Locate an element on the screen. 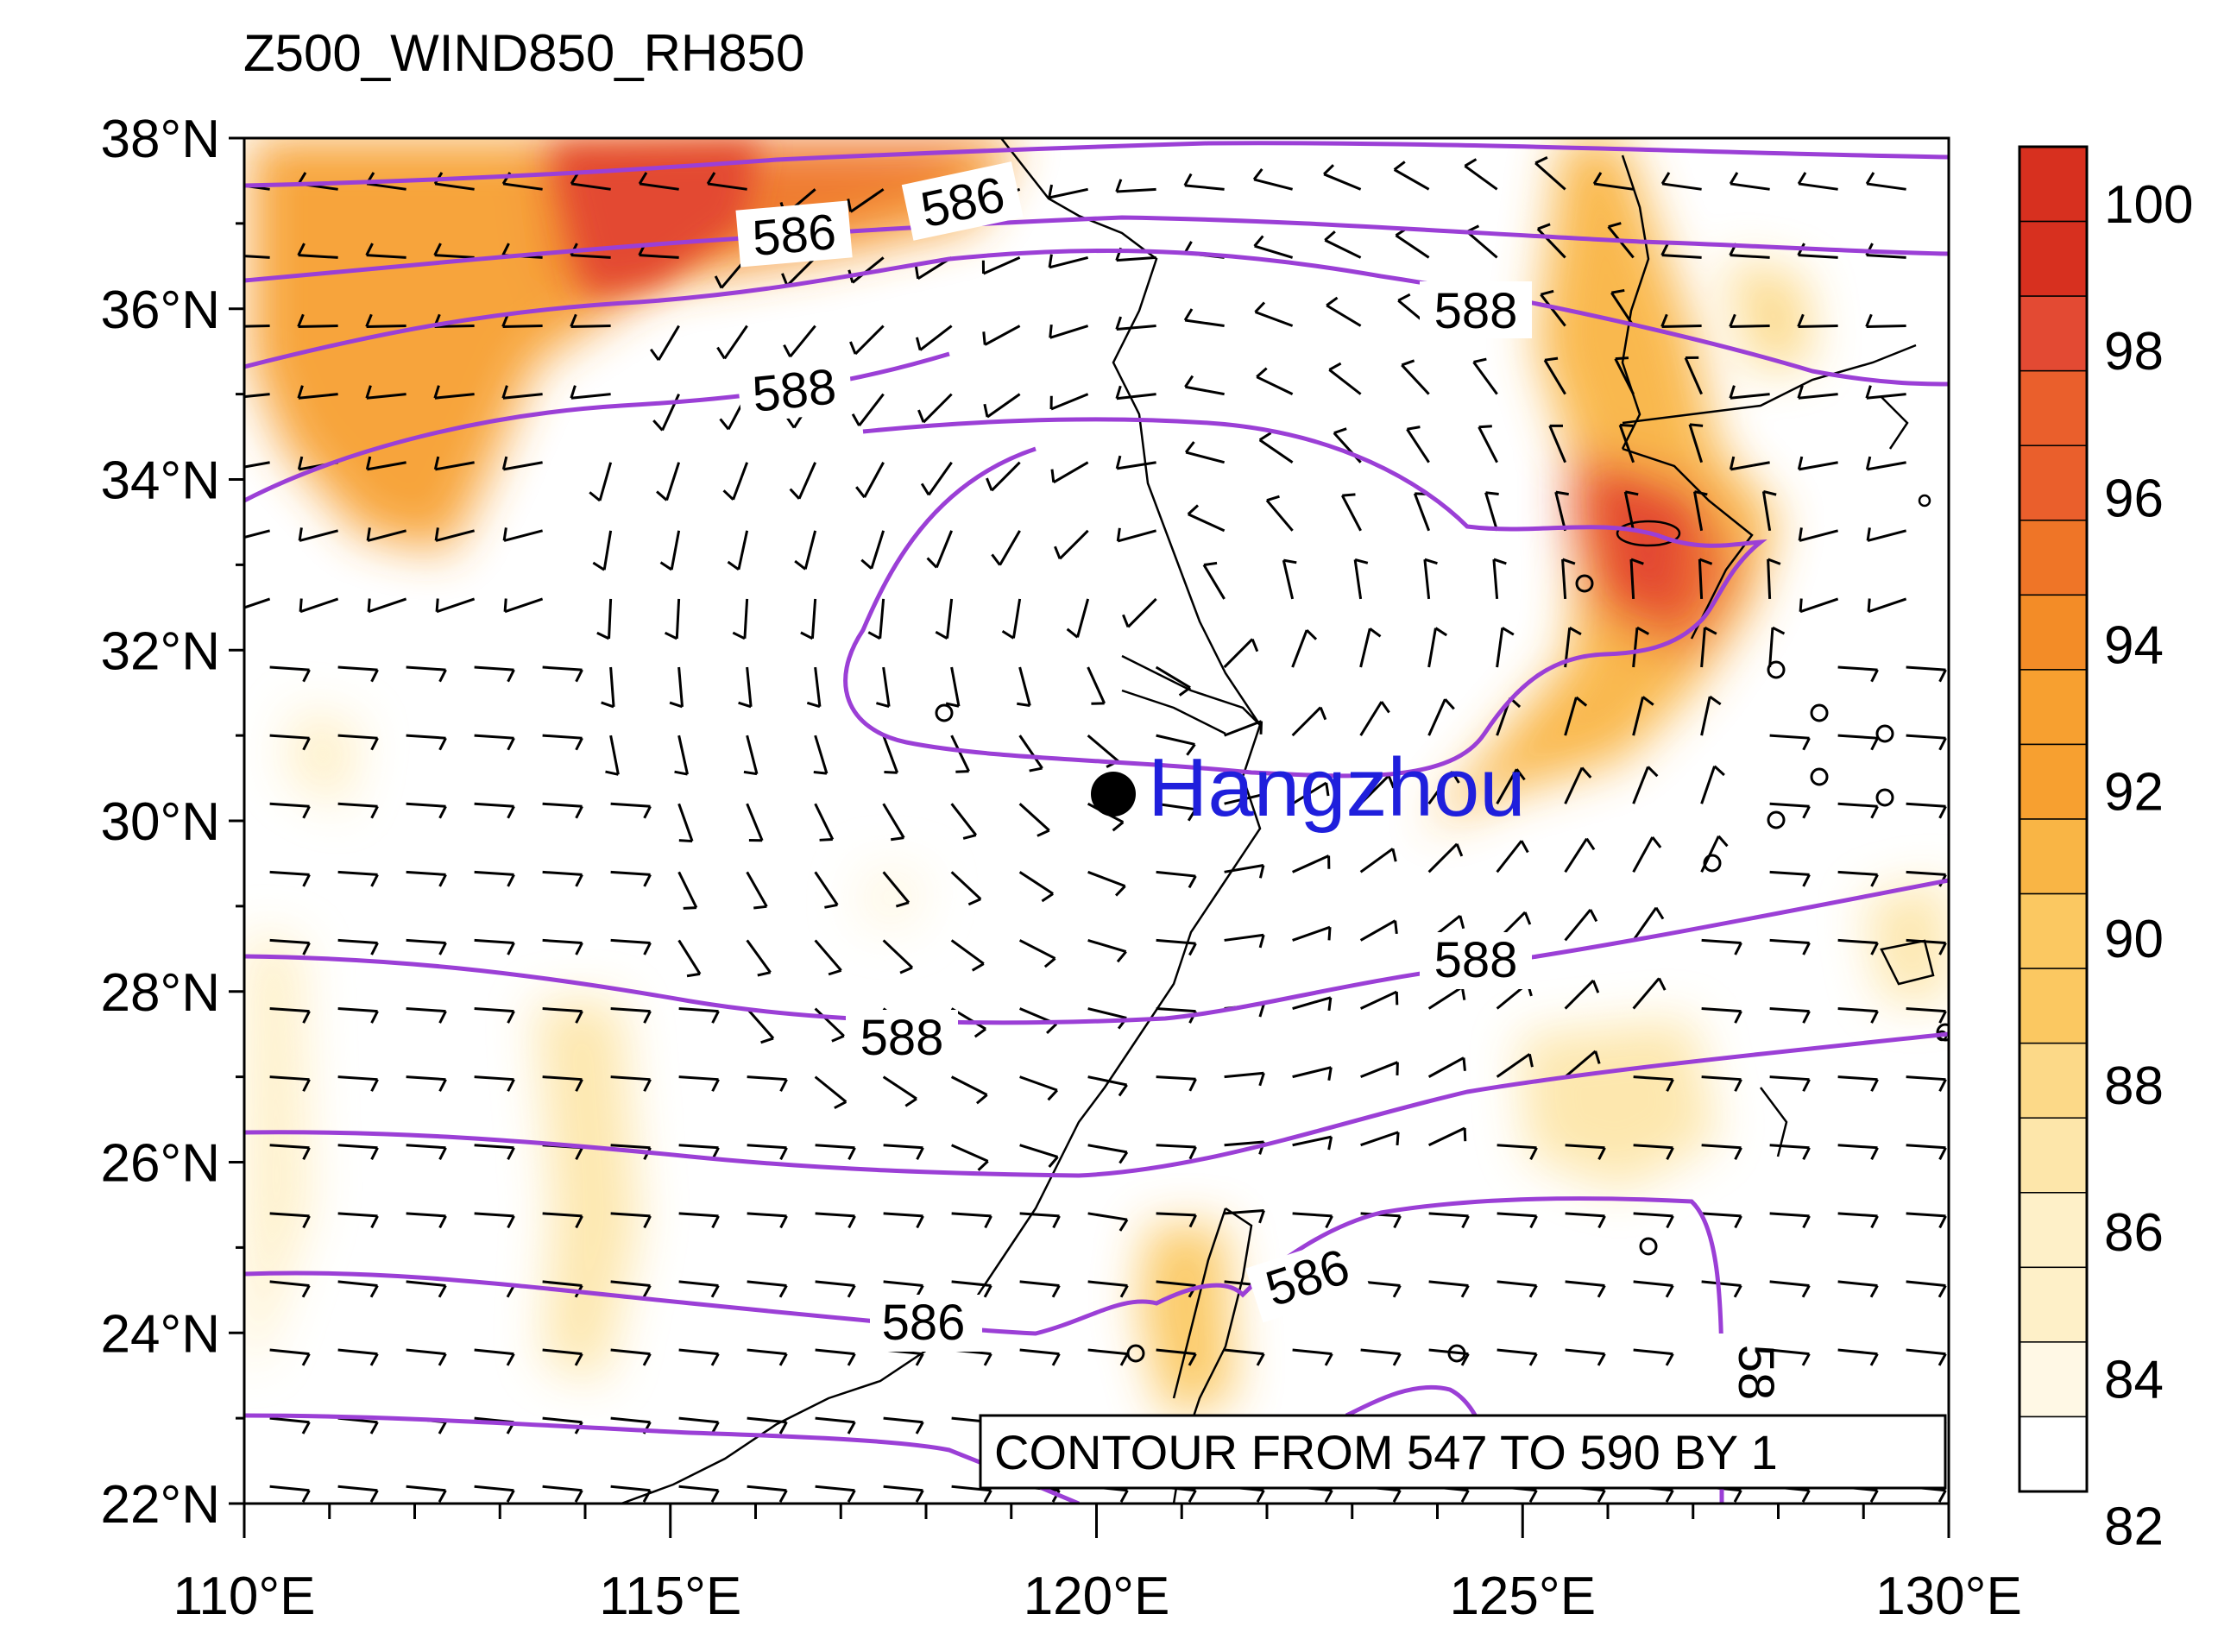 Image resolution: width=2218 pixels, height=1652 pixels. colorbar: 100 98 96 94 92 90 88 86 84 82 80 is located at coordinates (2106, 898).